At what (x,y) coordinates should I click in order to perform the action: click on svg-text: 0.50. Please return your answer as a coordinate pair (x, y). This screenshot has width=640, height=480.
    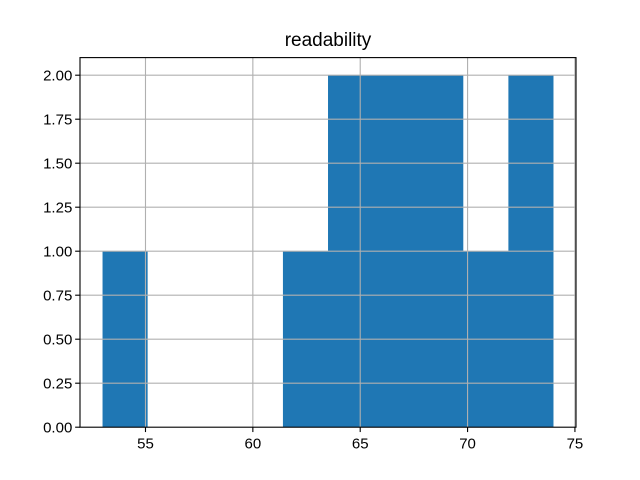
    Looking at the image, I should click on (57, 340).